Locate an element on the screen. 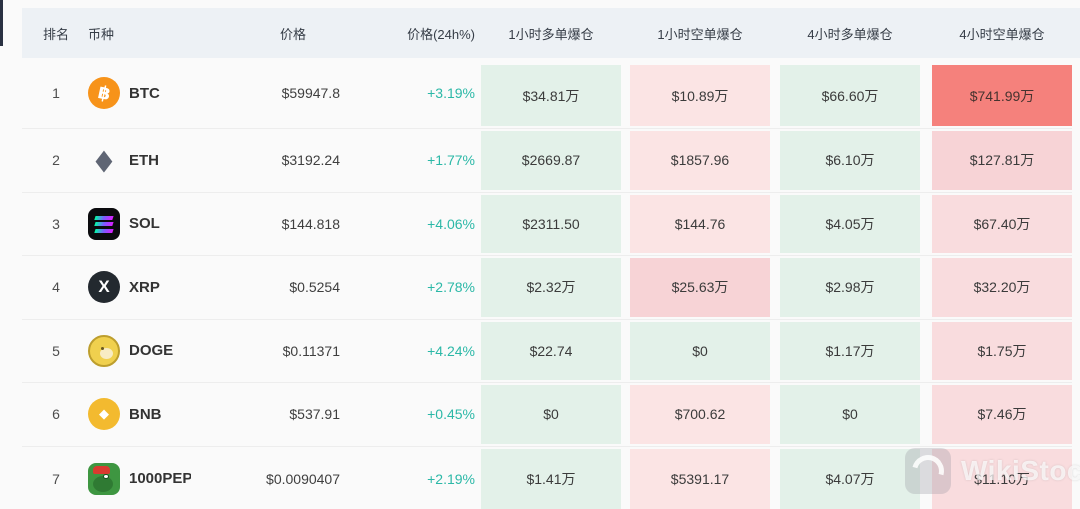 The width and height of the screenshot is (1080, 509). header-coin: 币种 is located at coordinates (101, 34).